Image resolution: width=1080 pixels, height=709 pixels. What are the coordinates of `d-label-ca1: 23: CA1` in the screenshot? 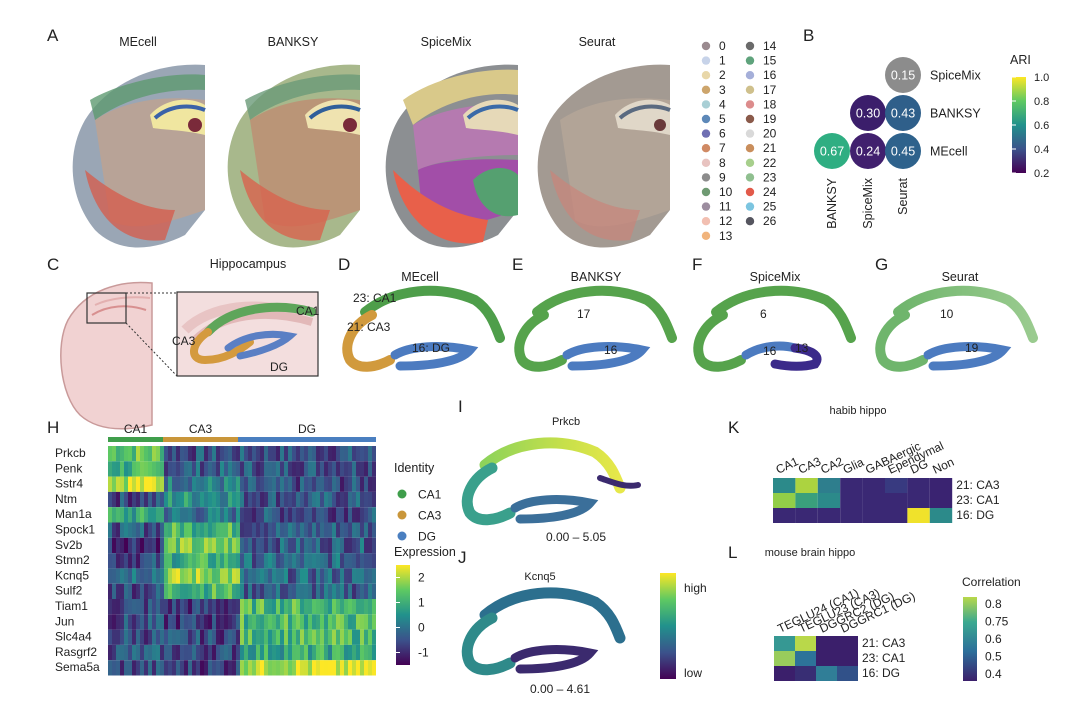 It's located at (375, 298).